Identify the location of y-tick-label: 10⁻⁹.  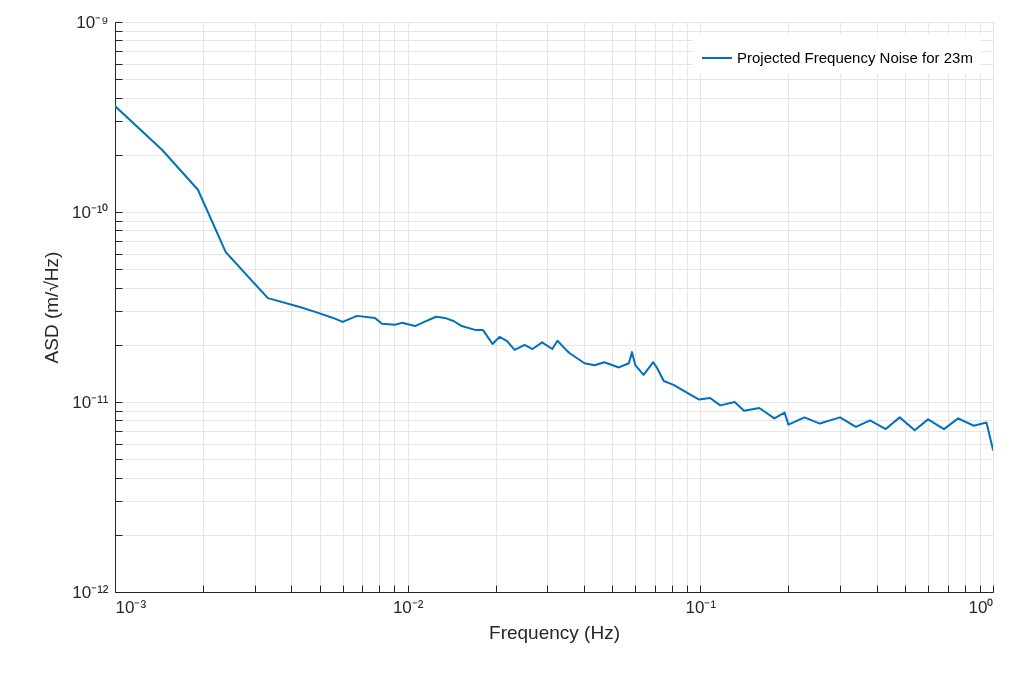
(92, 22).